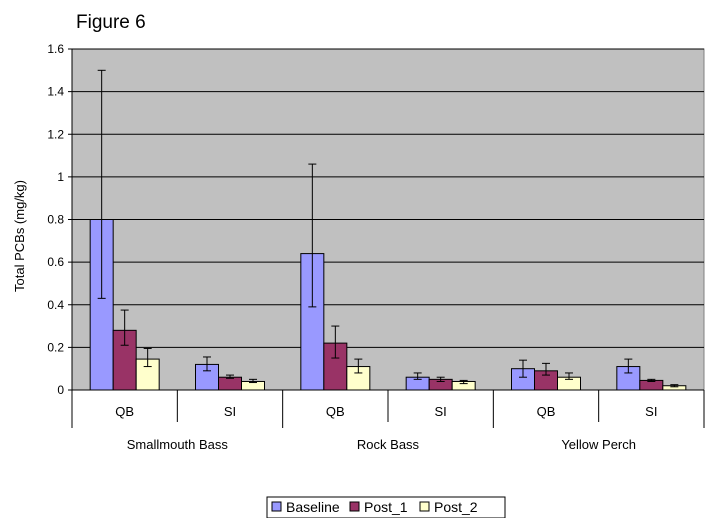 The width and height of the screenshot is (706, 518). I want to click on legend: Baseline Post_1 Post_2, so click(386, 507).